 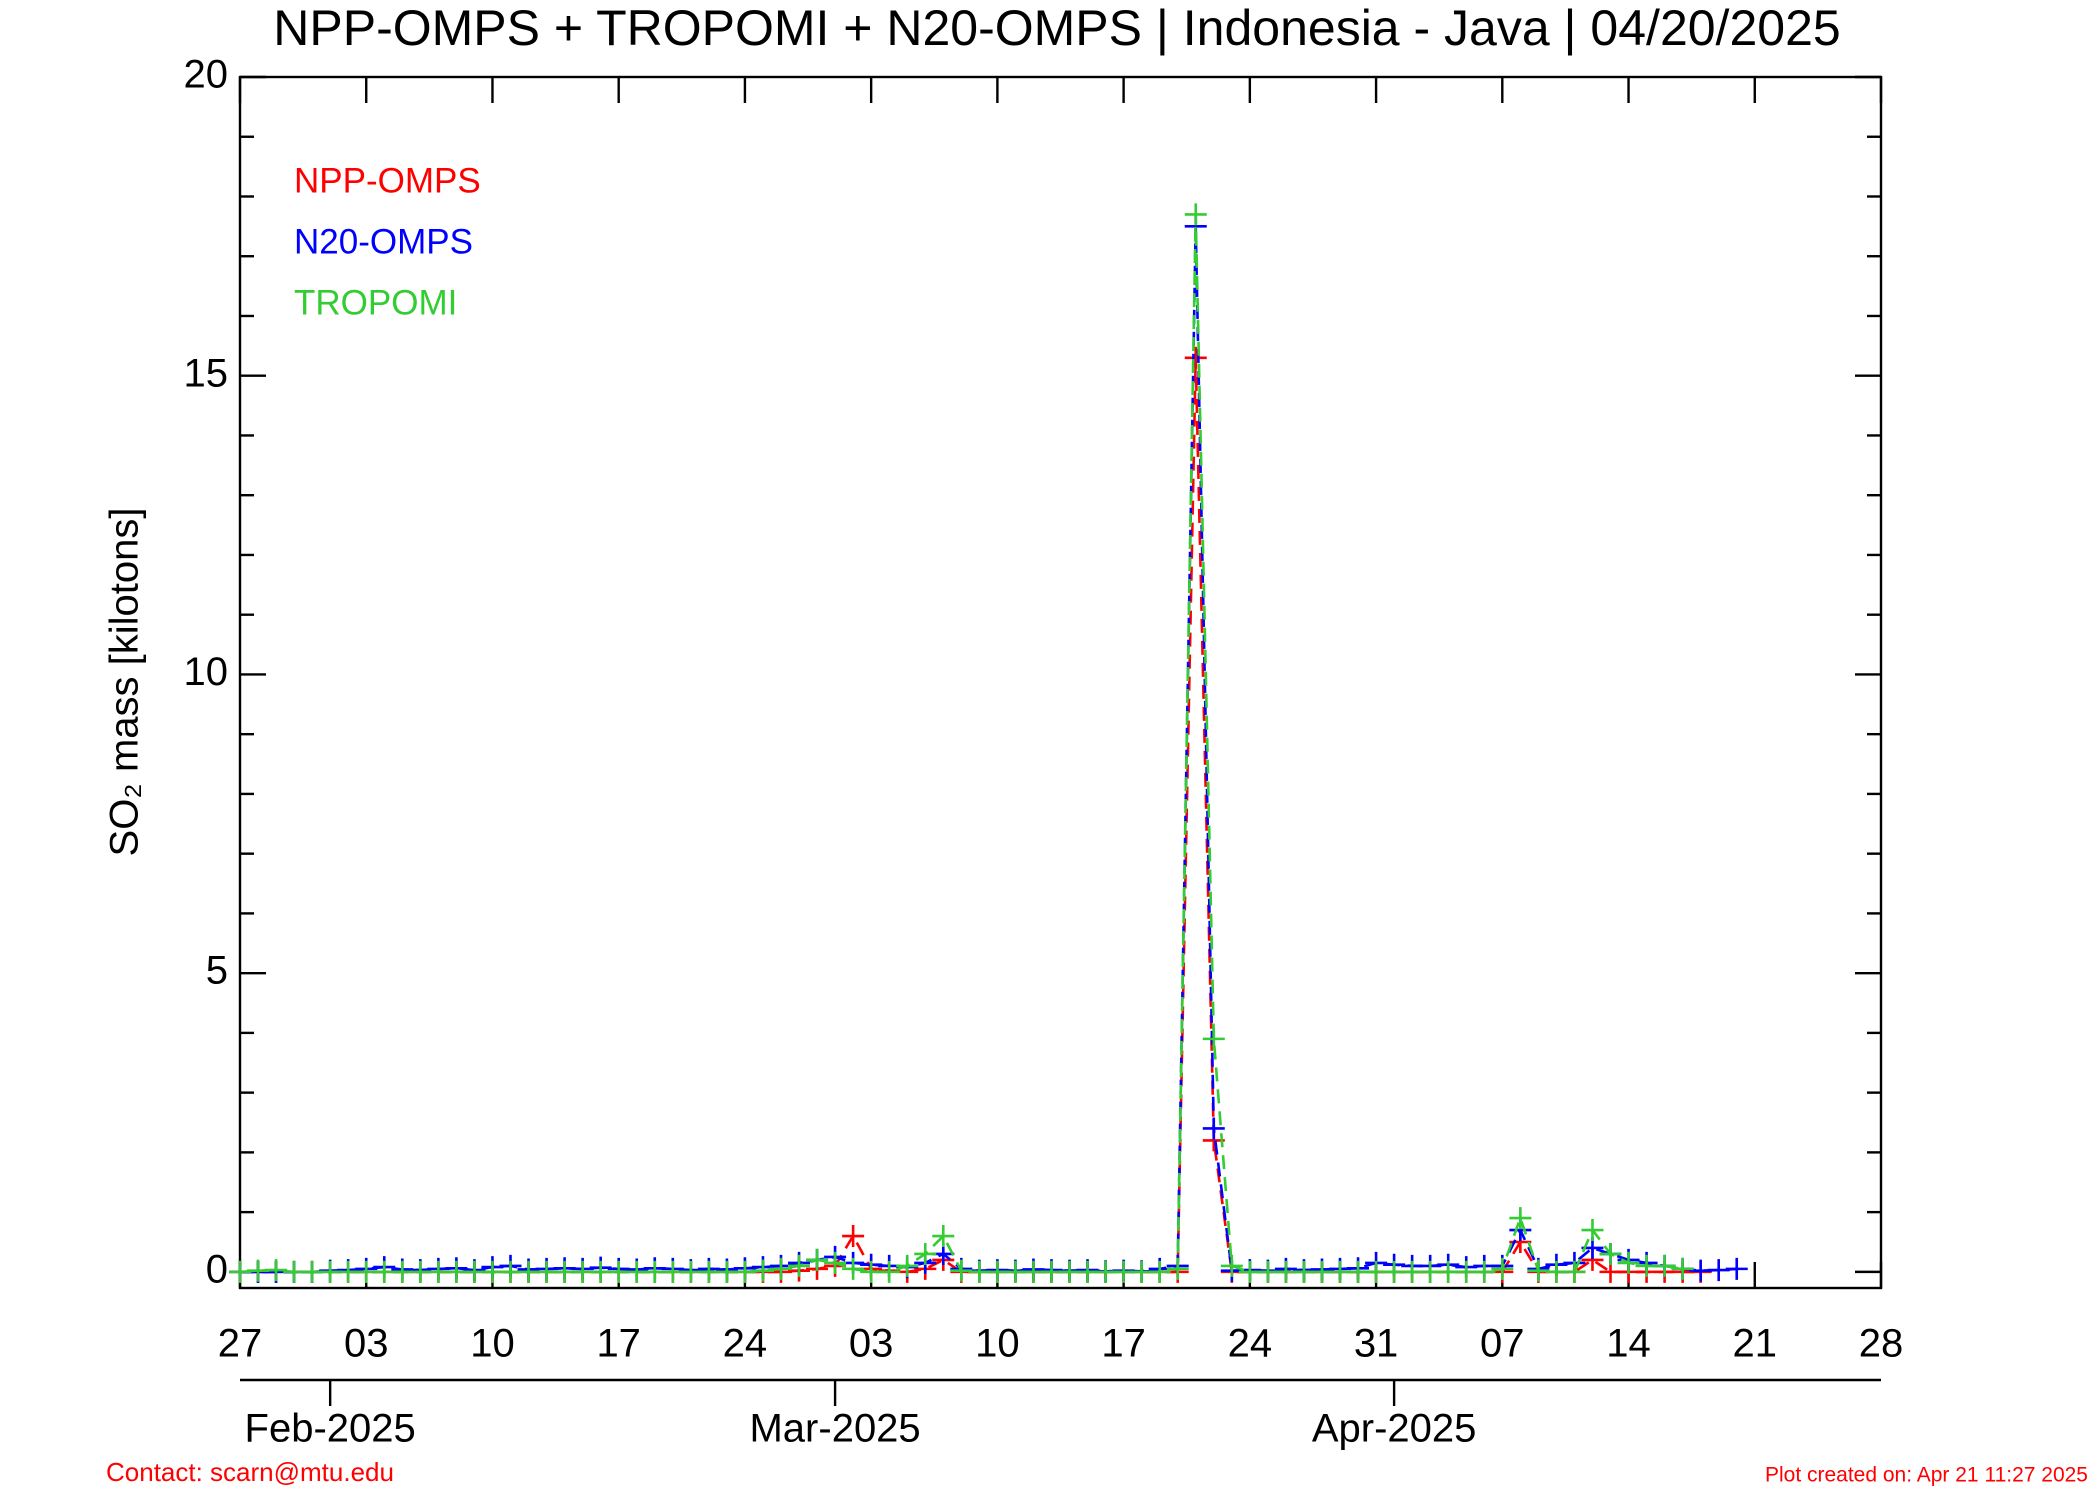 I want to click on created-note: Plot created on: Apr 21 11:27 2025, so click(x=1926, y=1475).